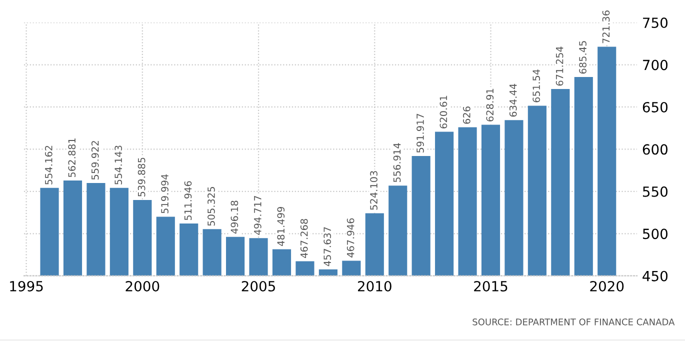 The width and height of the screenshot is (685, 347). What do you see at coordinates (582, 57) in the screenshot?
I see `data-label: 685.45` at bounding box center [582, 57].